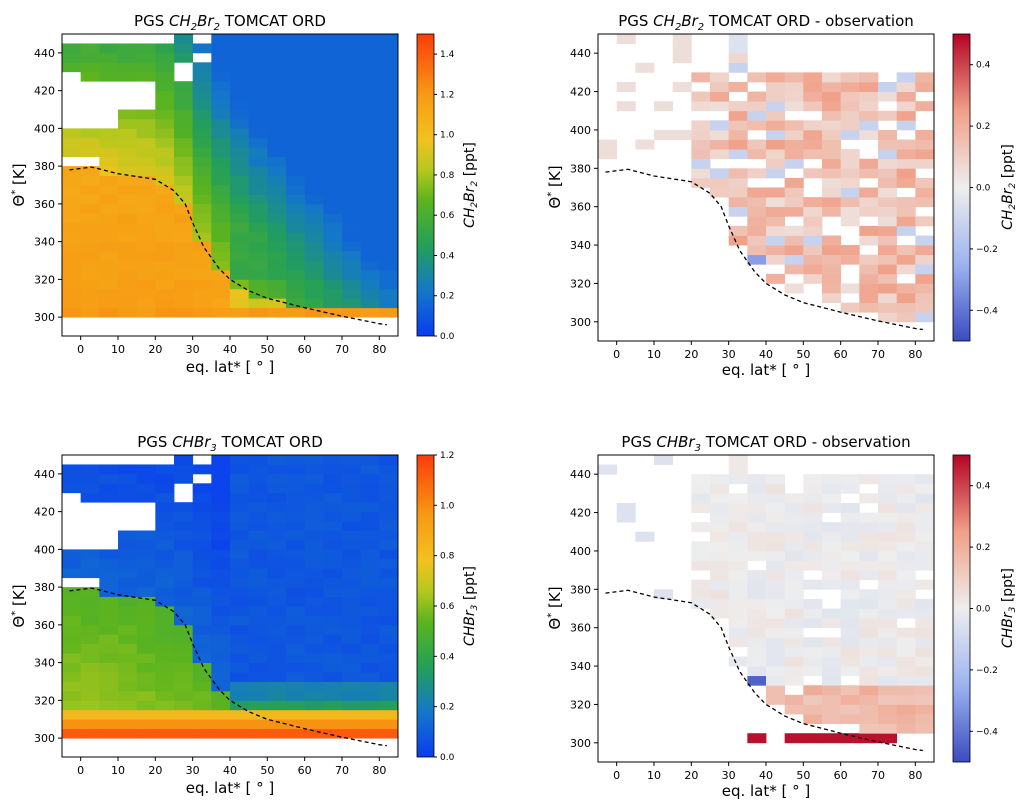 Image resolution: width=1019 pixels, height=801 pixels. Describe the element at coordinates (155, 349) in the screenshot. I see `x-tick-label: 20` at that location.